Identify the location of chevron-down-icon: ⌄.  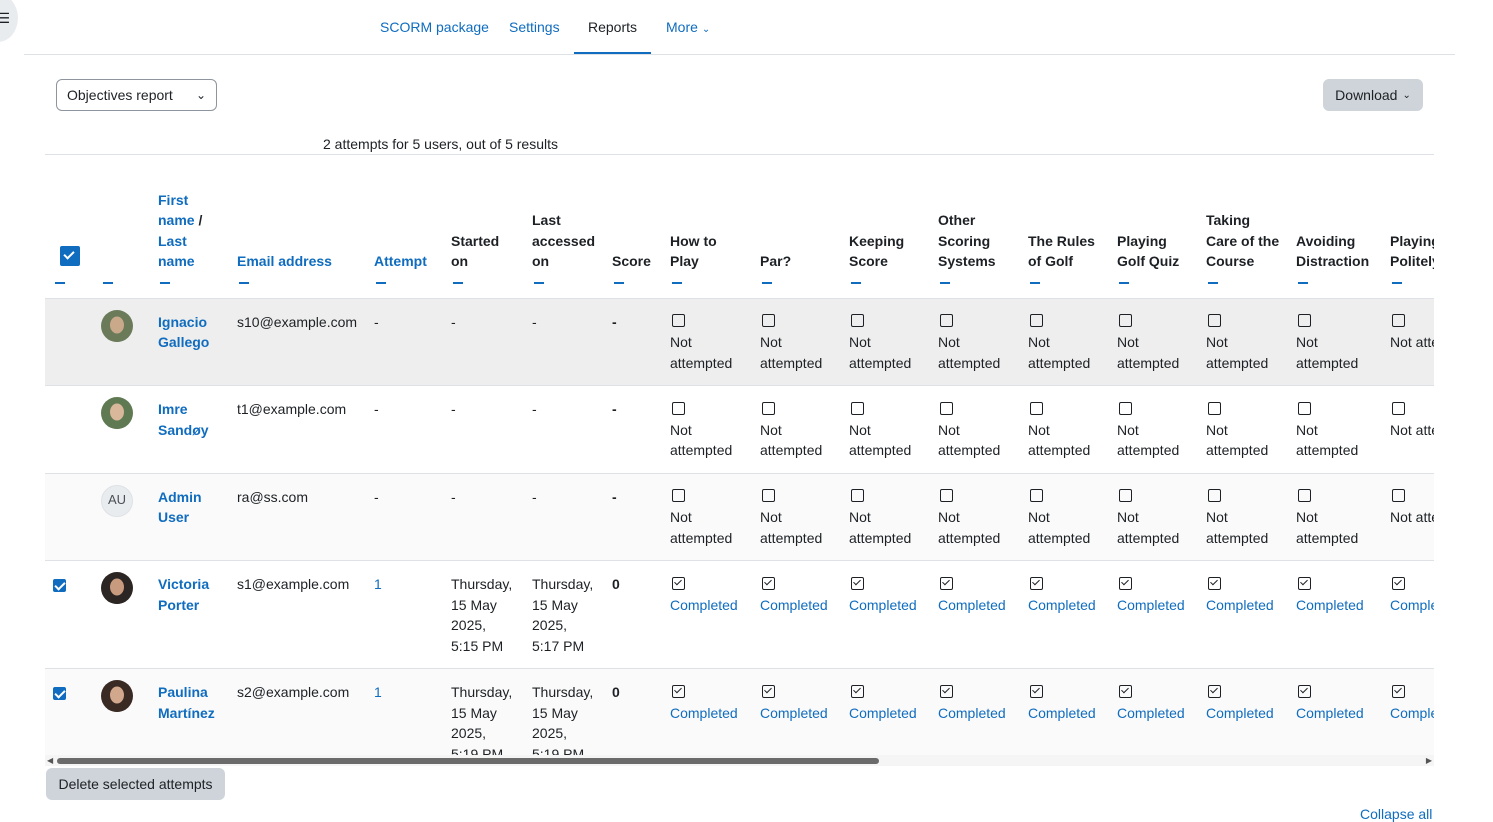
(200, 95).